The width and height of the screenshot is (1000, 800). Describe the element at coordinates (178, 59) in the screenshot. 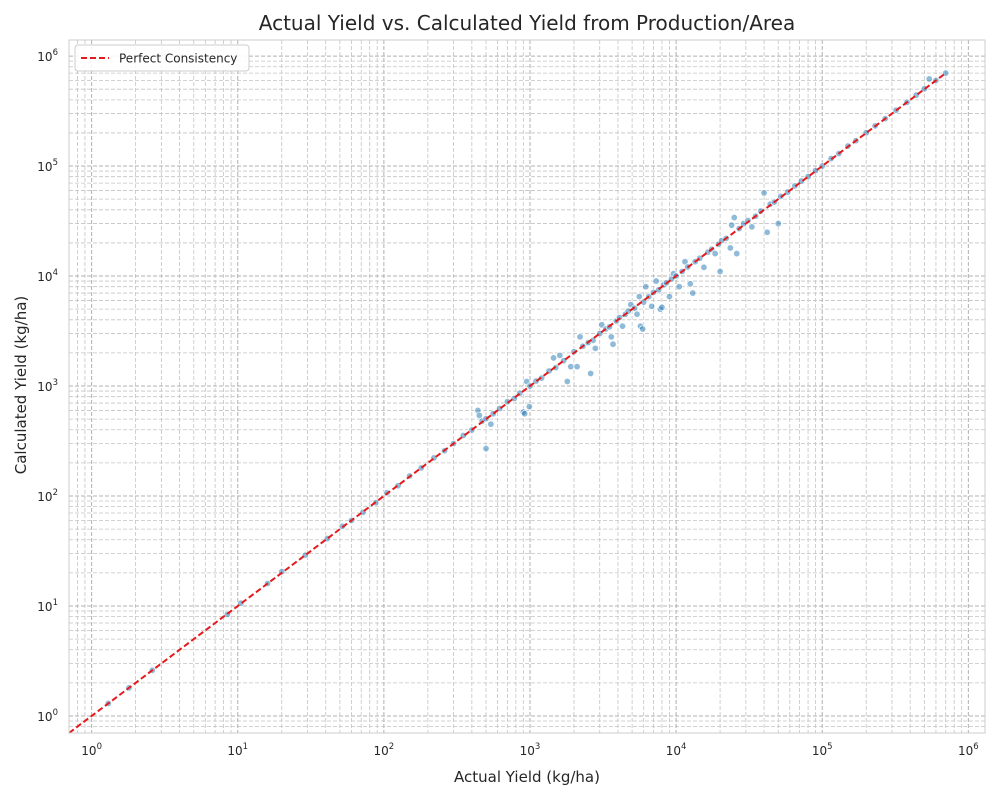

I see `legend-label: Perfect Consistency` at that location.